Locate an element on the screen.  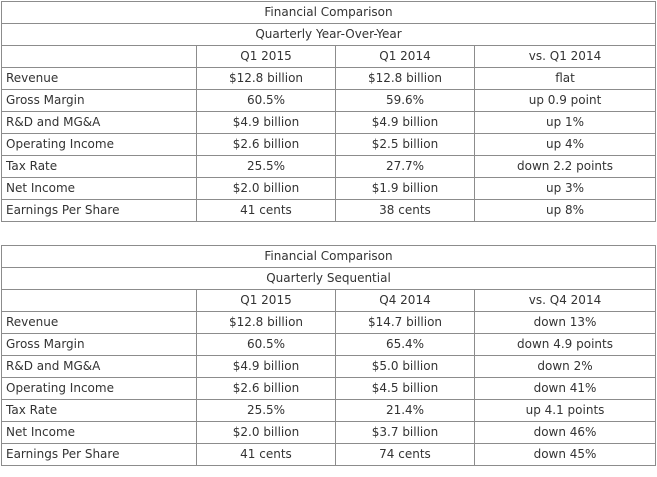
table-subtitle: Quarterly Sequential is located at coordinates (328, 278).